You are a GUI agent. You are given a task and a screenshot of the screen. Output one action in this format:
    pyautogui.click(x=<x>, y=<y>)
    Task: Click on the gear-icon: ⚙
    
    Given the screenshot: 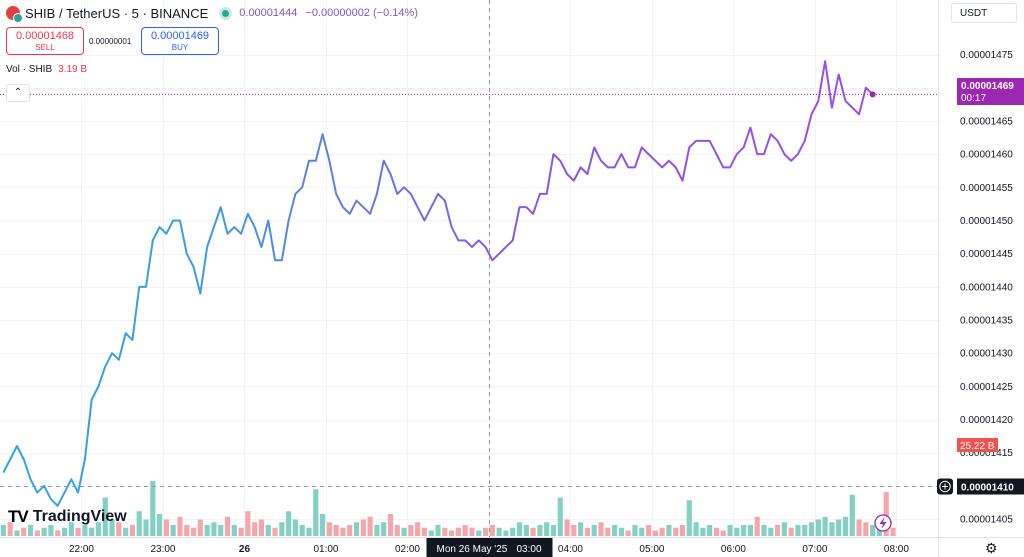 What is the action you would take?
    pyautogui.click(x=991, y=548)
    